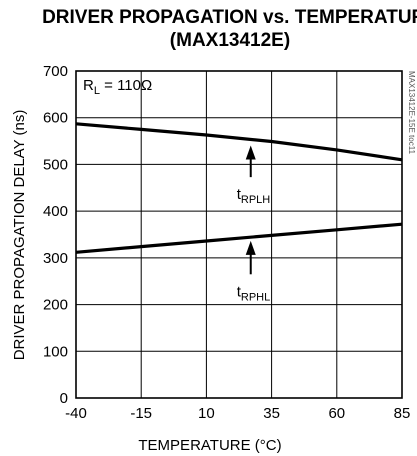  Describe the element at coordinates (402, 413) in the screenshot. I see `x-tick-label: 85` at that location.